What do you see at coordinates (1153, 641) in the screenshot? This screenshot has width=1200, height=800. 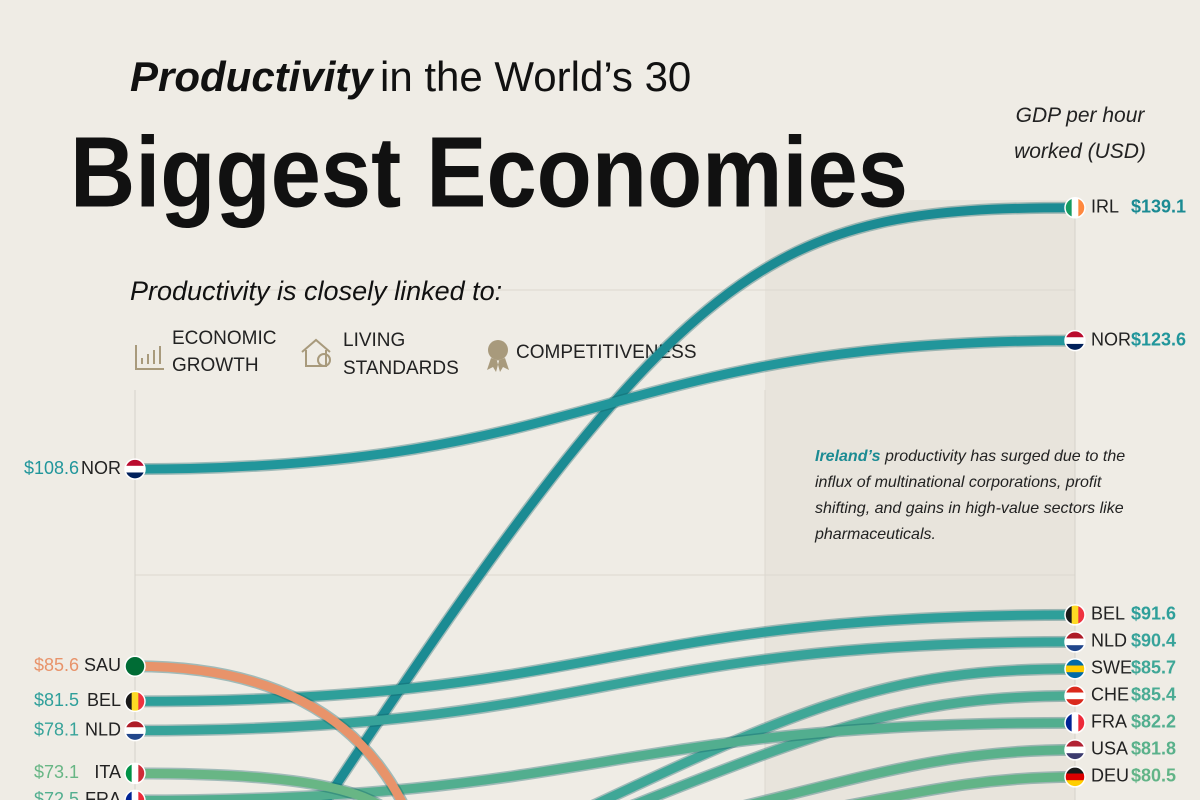 I see `value-label: $90.4` at bounding box center [1153, 641].